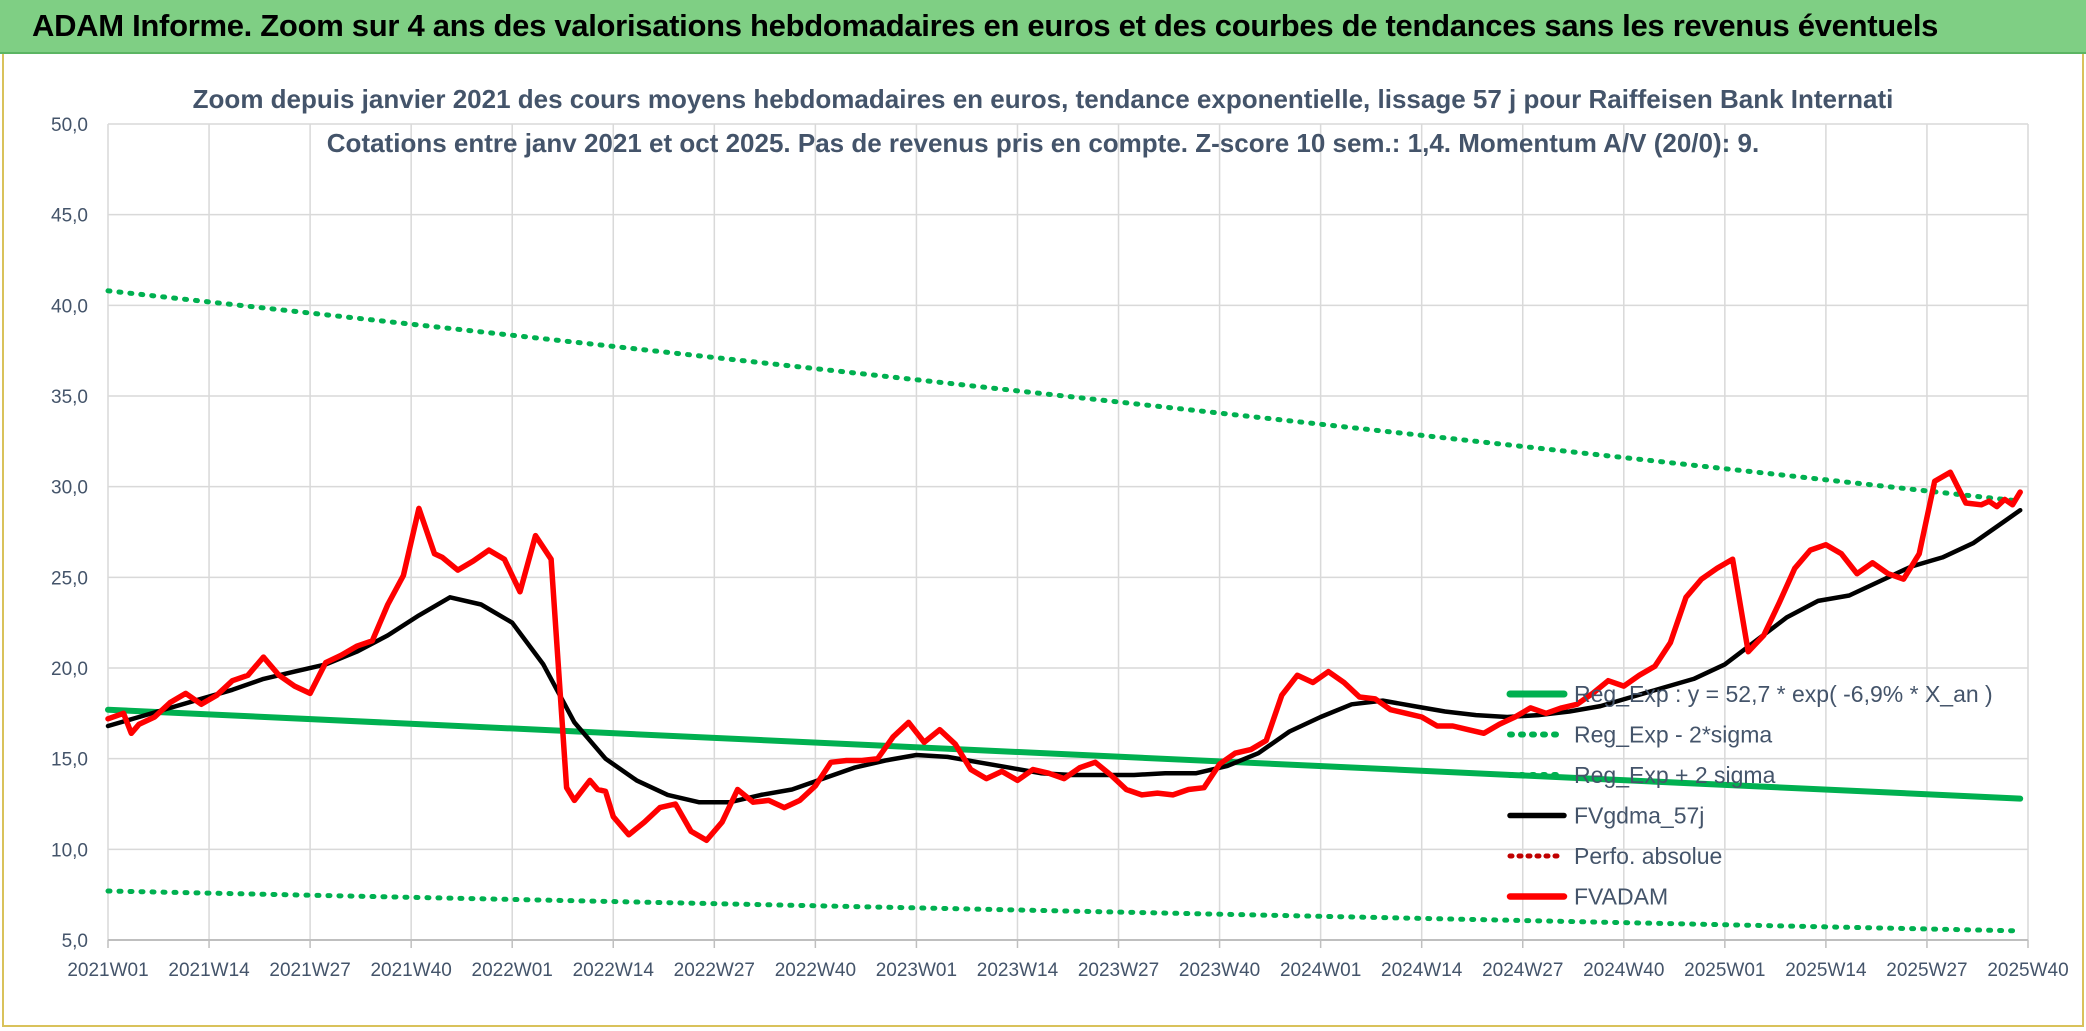 This screenshot has width=2086, height=1031. I want to click on x-tick-label: 2025W40, so click(2027, 970).